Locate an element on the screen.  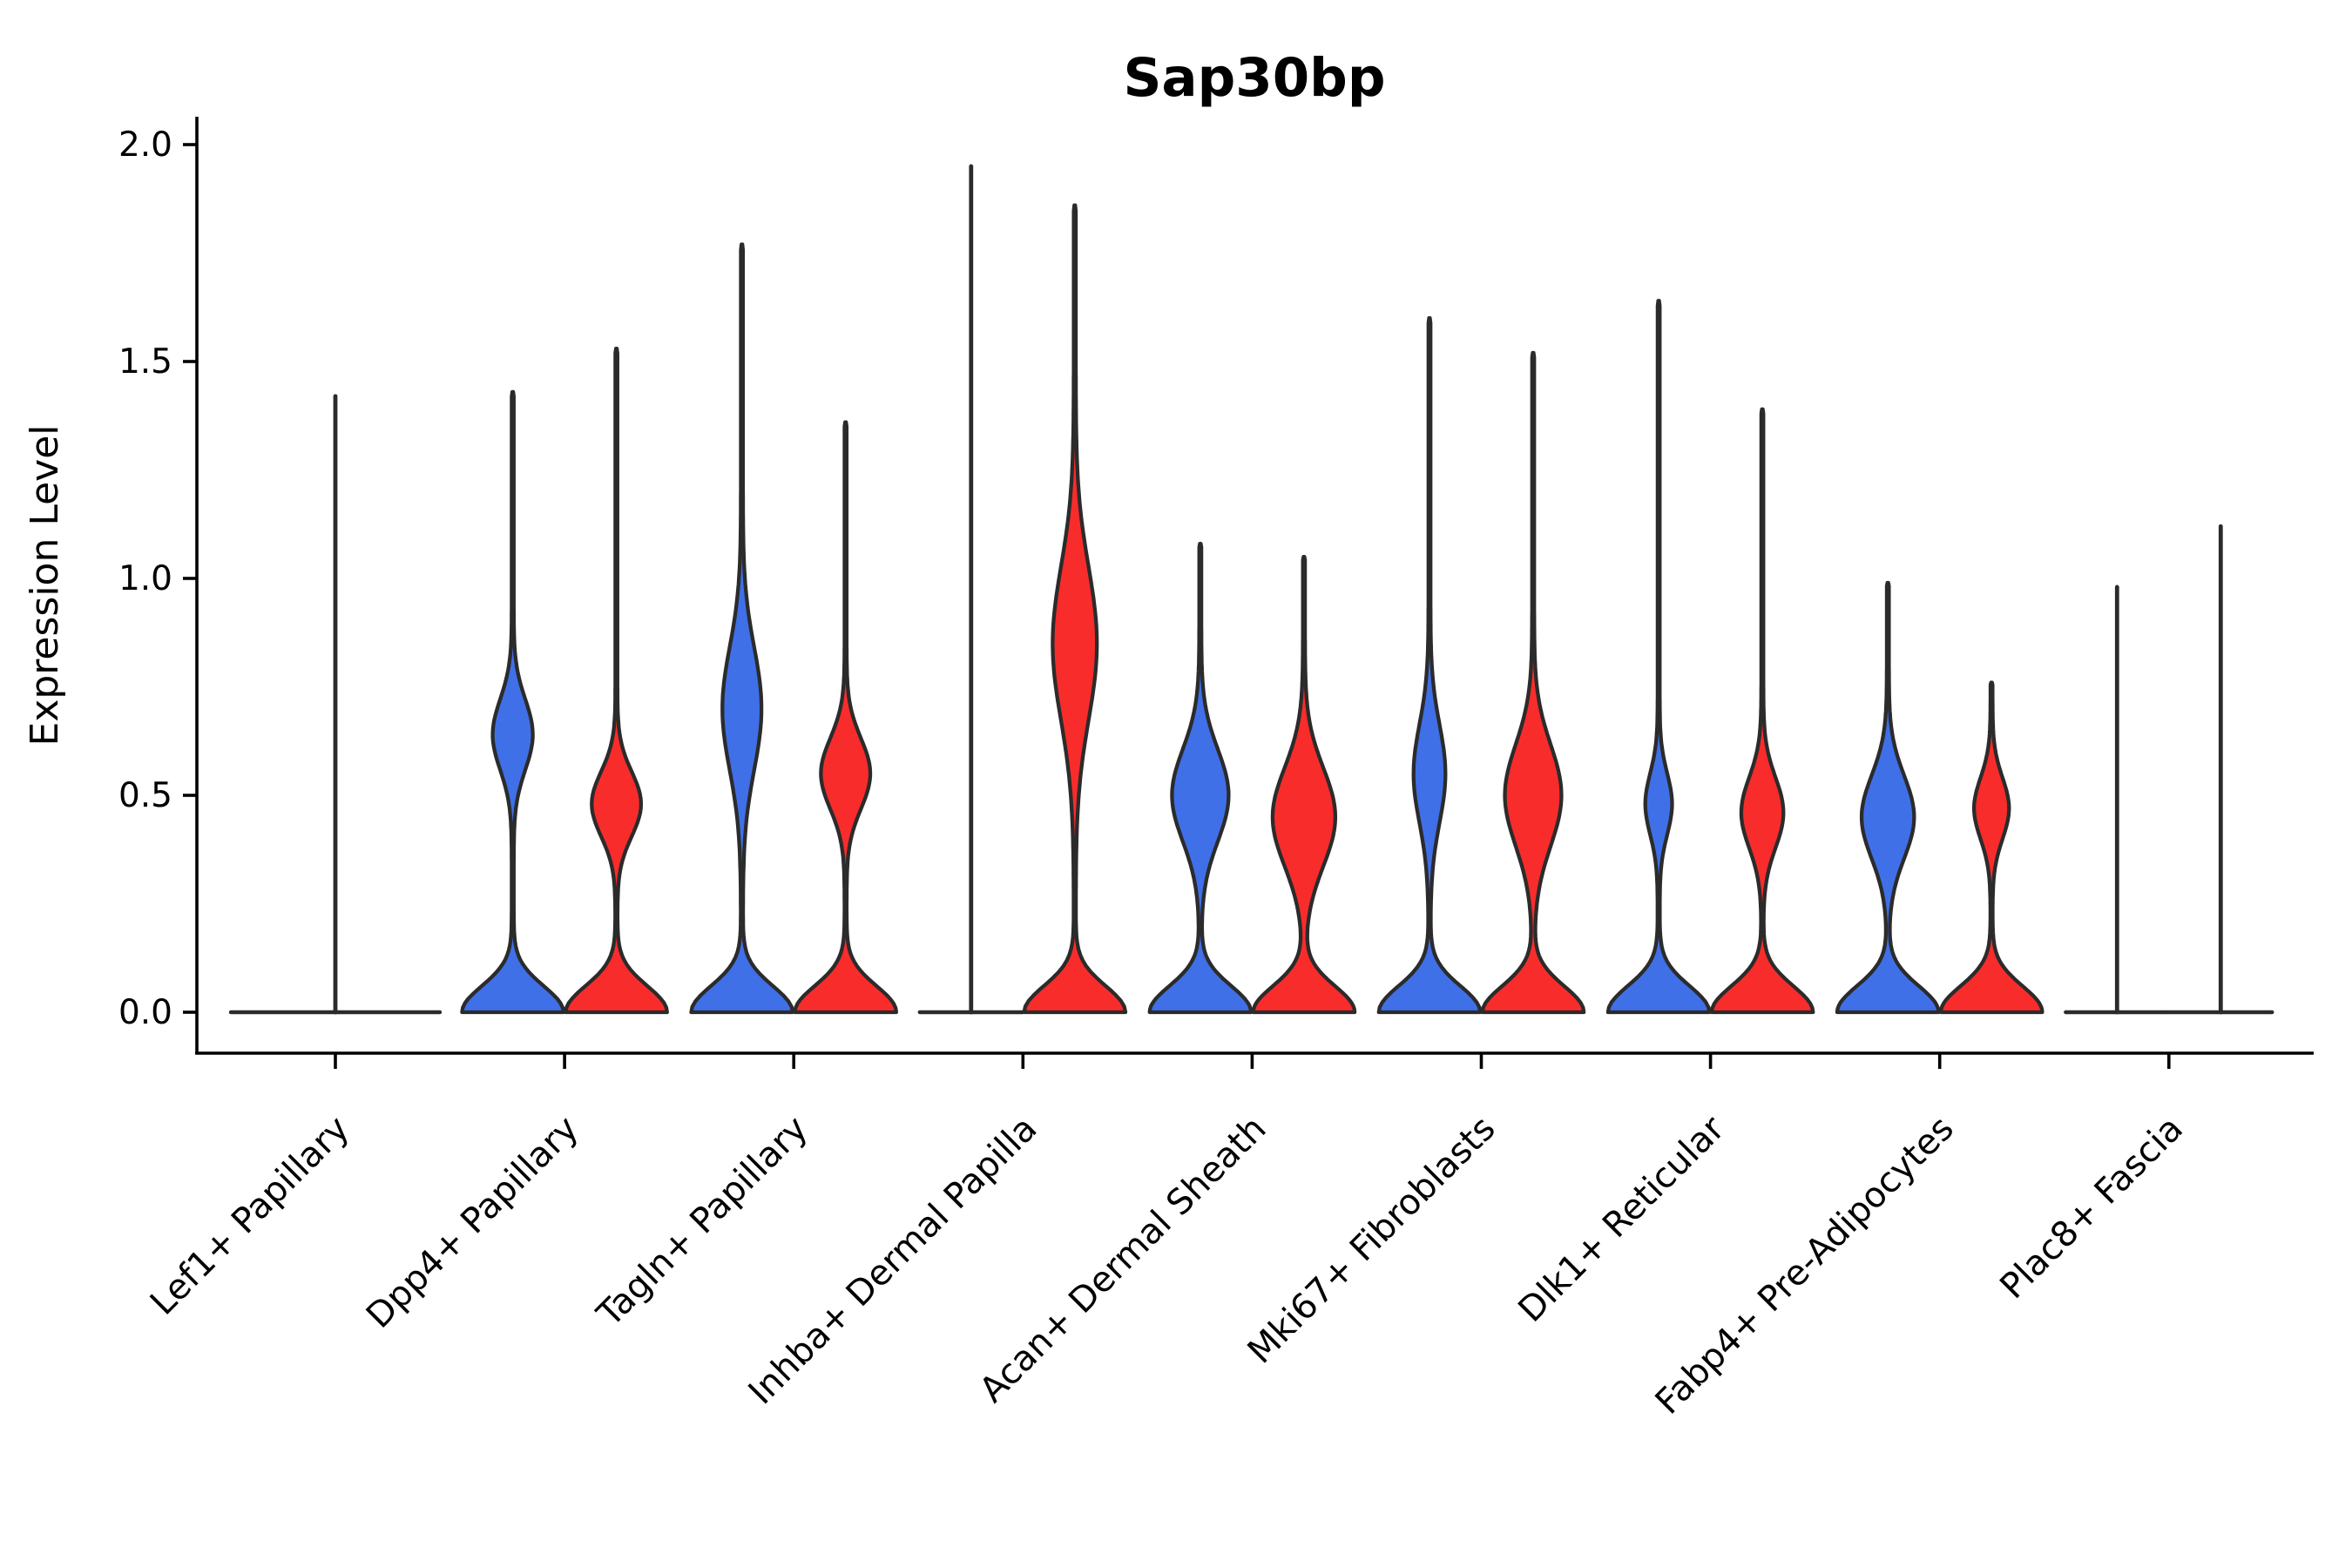
violin-inhba-dermal-papilla-red is located at coordinates (1075, 609).